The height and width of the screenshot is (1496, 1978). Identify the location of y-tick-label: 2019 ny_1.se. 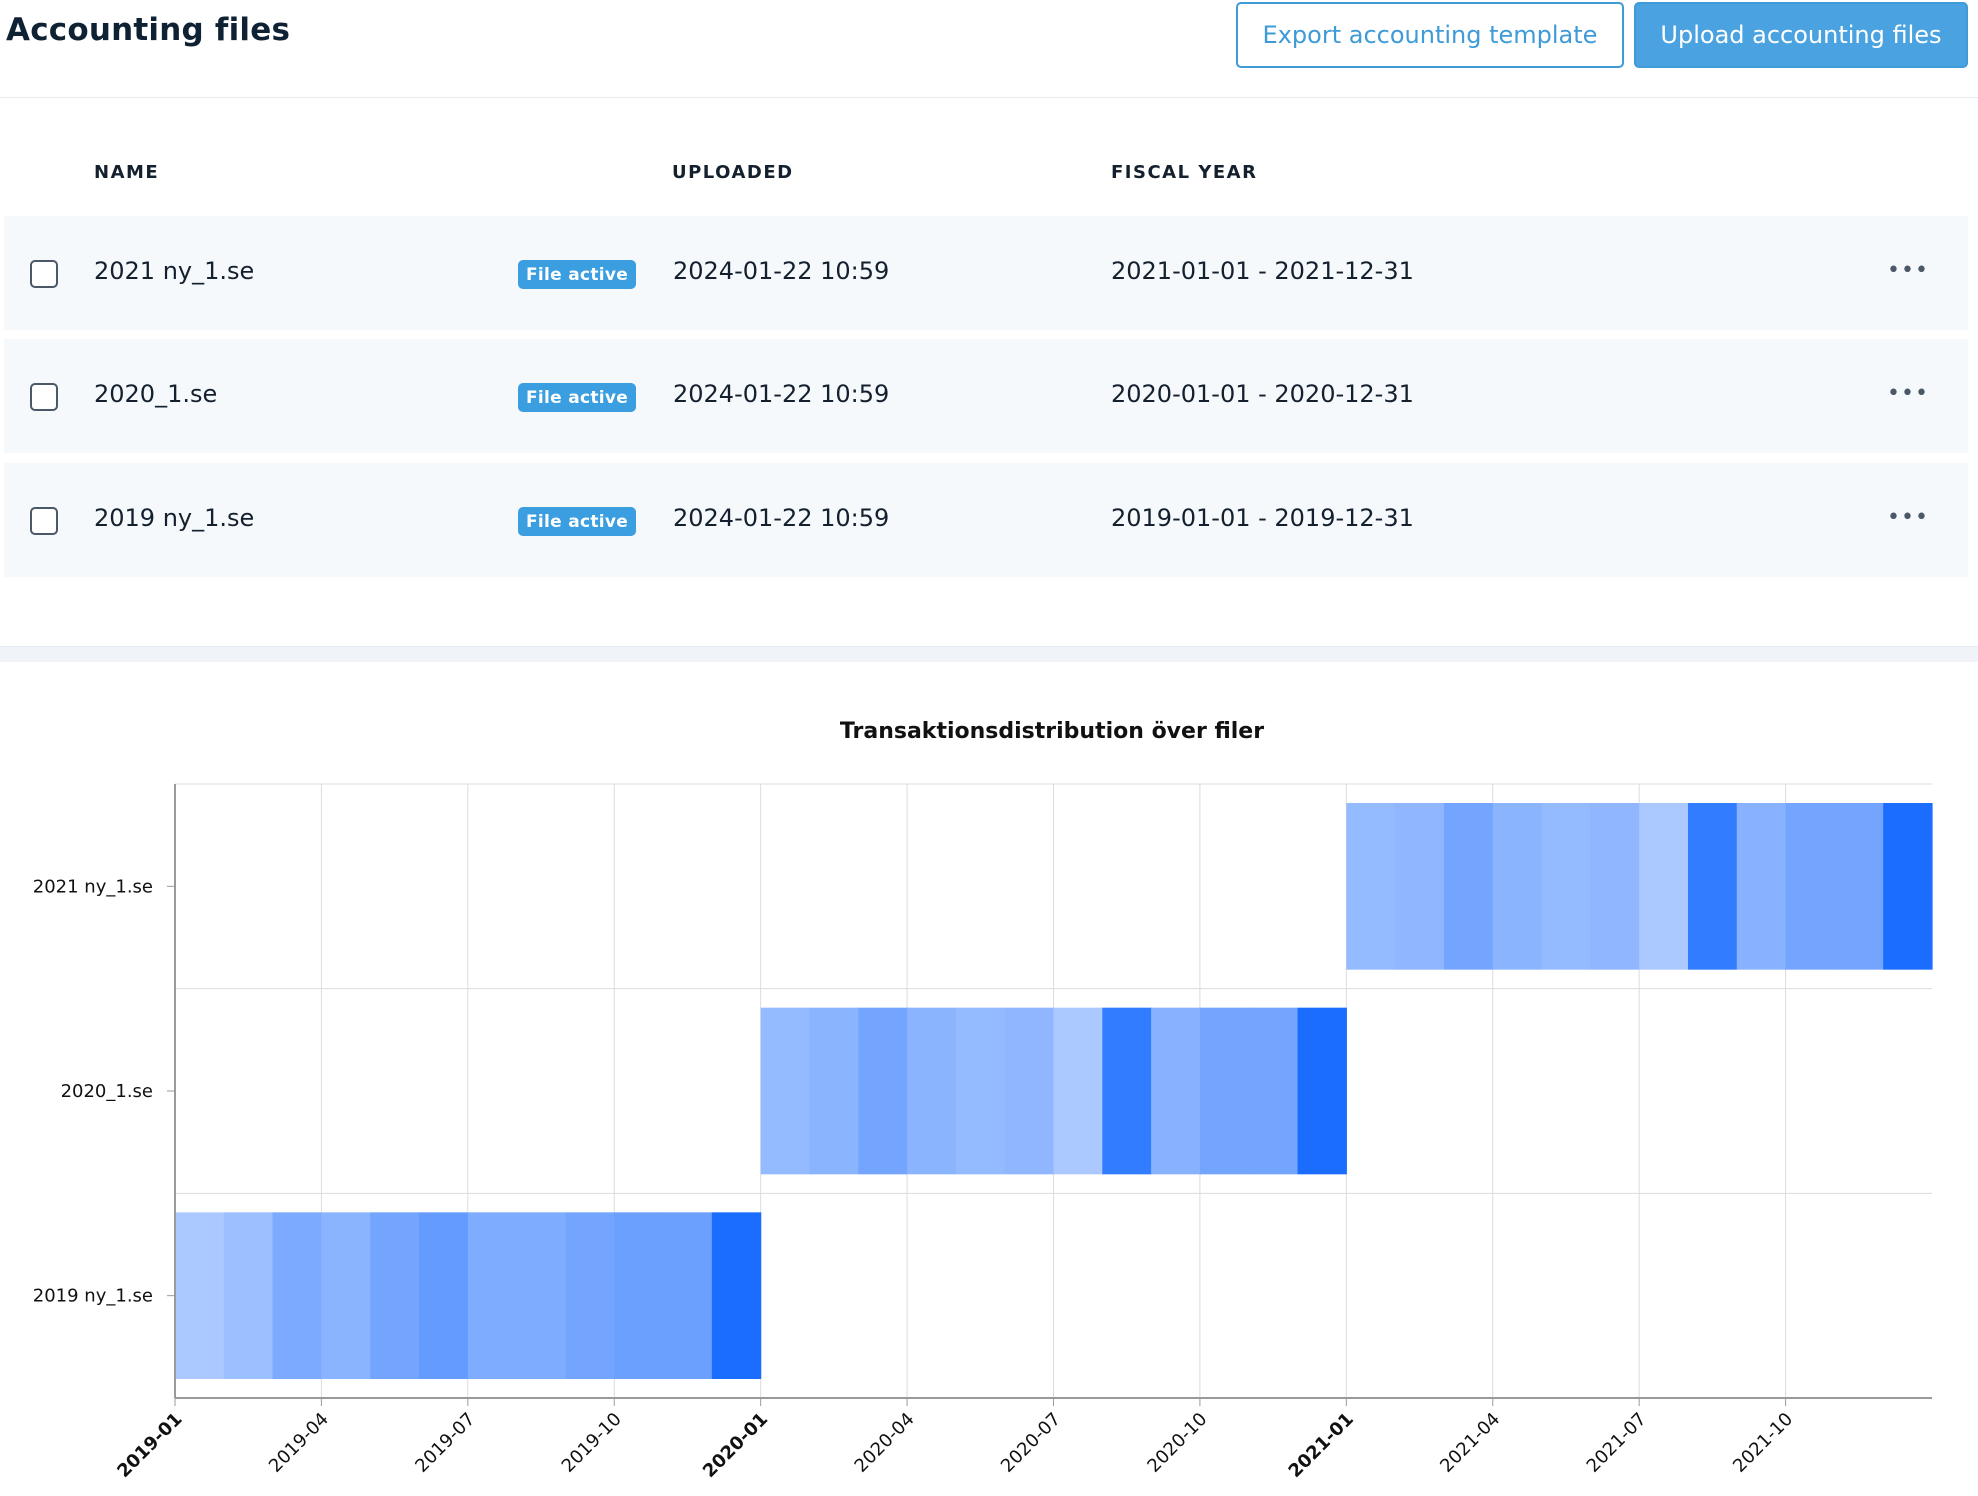
(93, 1296).